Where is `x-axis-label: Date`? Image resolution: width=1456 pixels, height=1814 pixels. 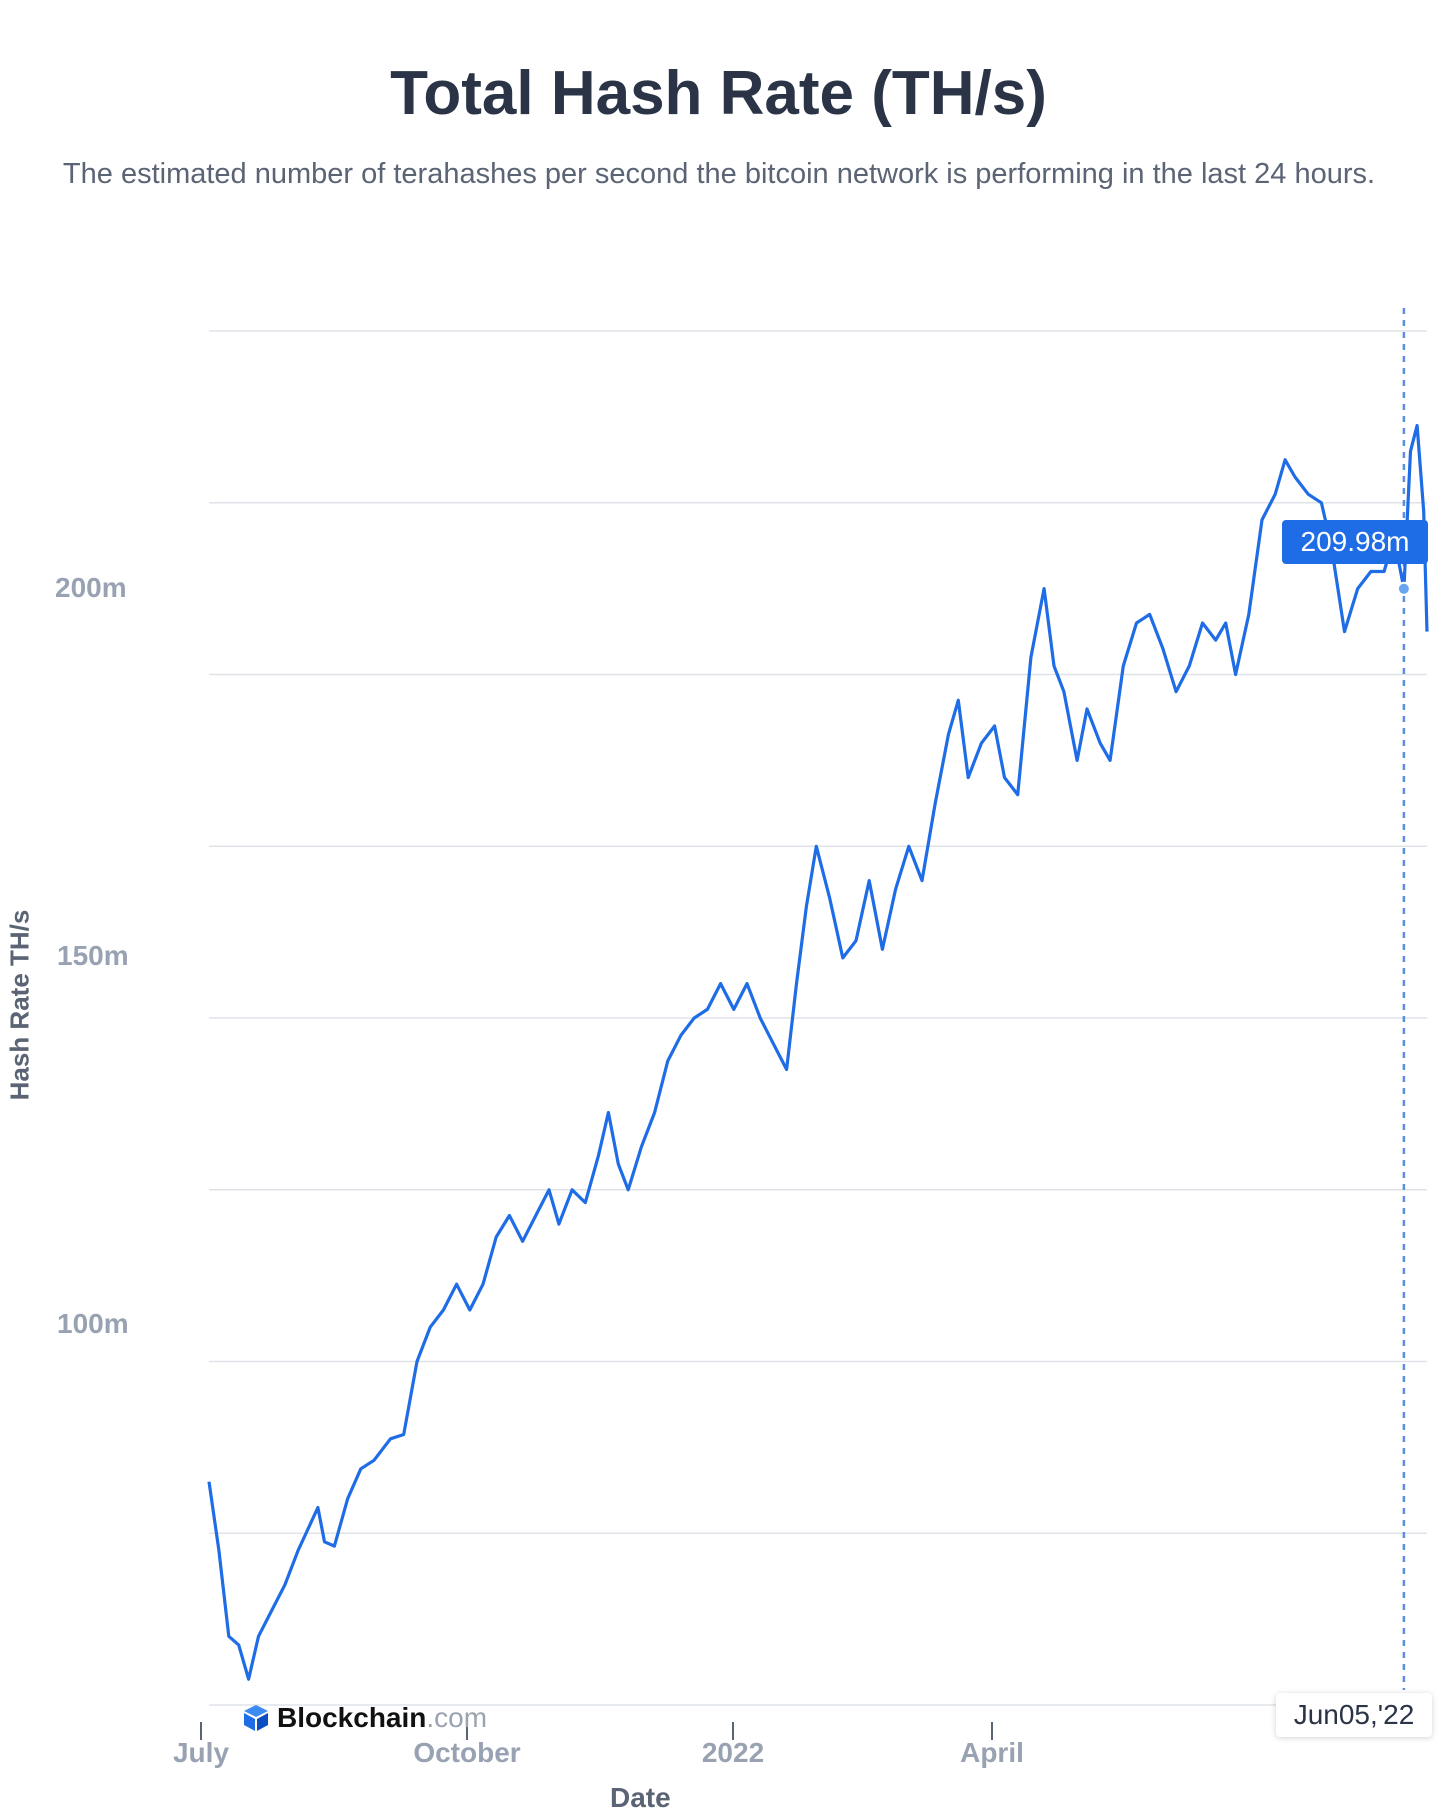
x-axis-label: Date is located at coordinates (640, 1797).